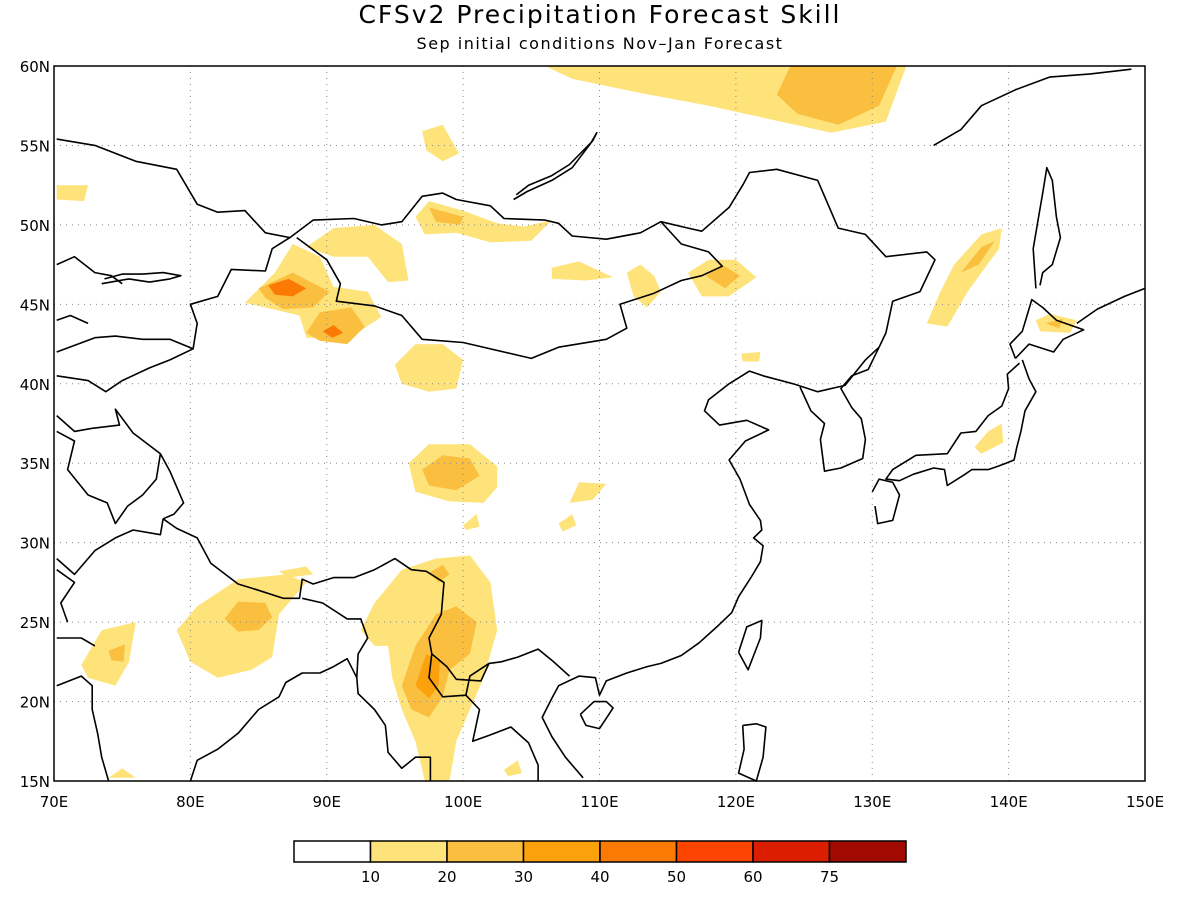 This screenshot has width=1200, height=900. What do you see at coordinates (1009, 802) in the screenshot?
I see `longitude-tick-label: 140E` at bounding box center [1009, 802].